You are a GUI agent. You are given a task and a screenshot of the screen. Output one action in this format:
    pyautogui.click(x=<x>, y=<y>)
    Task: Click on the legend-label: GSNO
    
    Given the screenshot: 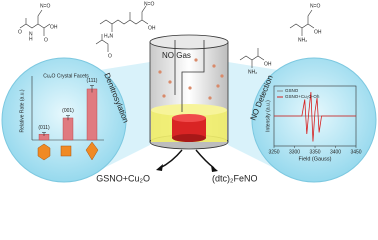 What is the action you would take?
    pyautogui.click(x=292, y=90)
    